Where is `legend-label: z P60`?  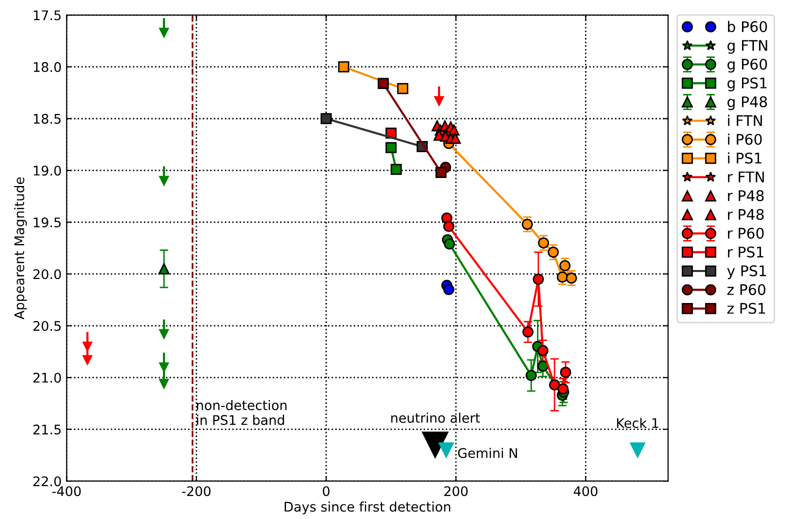
legend-label: z P60 is located at coordinates (746, 290).